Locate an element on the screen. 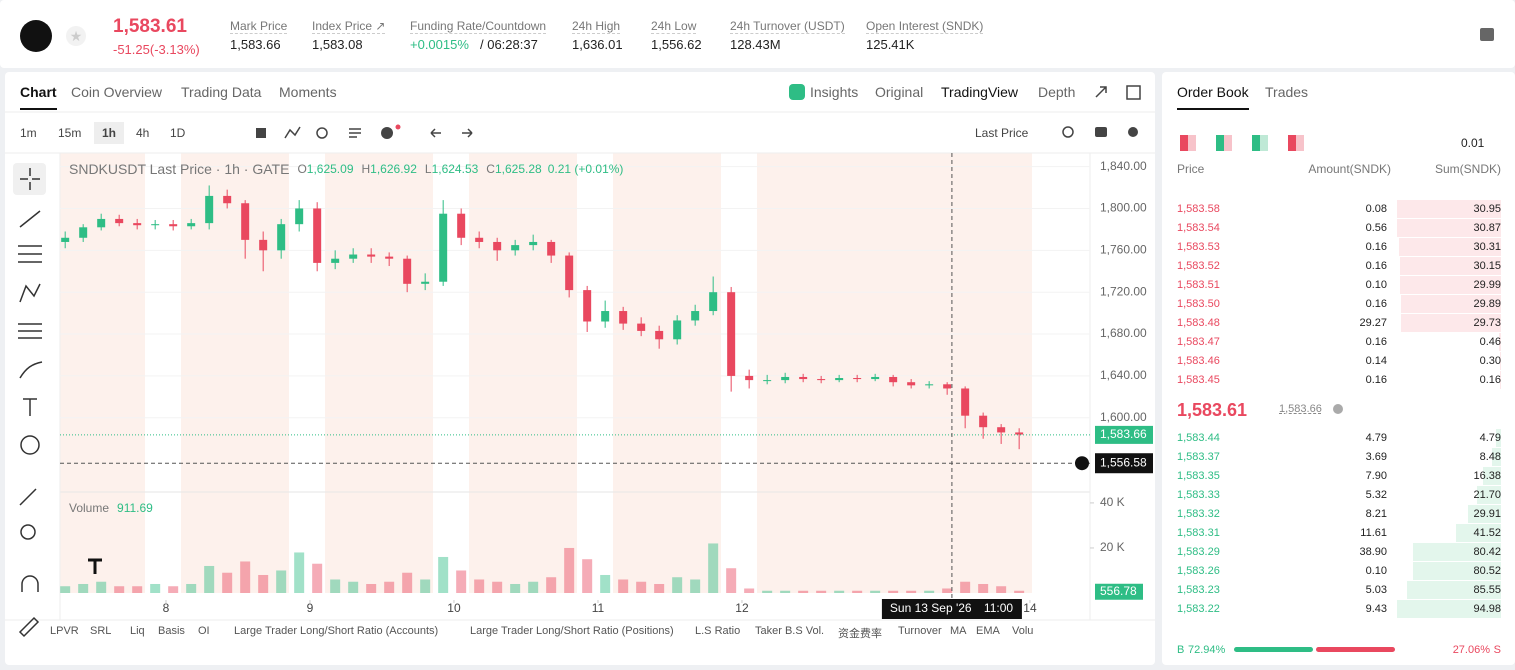 The height and width of the screenshot is (670, 1515). indicator: SRL is located at coordinates (101, 631).